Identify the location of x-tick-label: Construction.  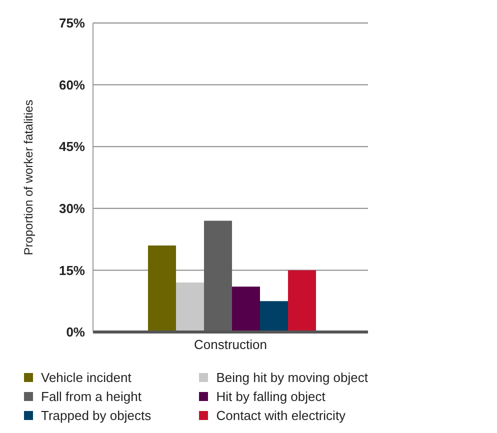
(230, 344).